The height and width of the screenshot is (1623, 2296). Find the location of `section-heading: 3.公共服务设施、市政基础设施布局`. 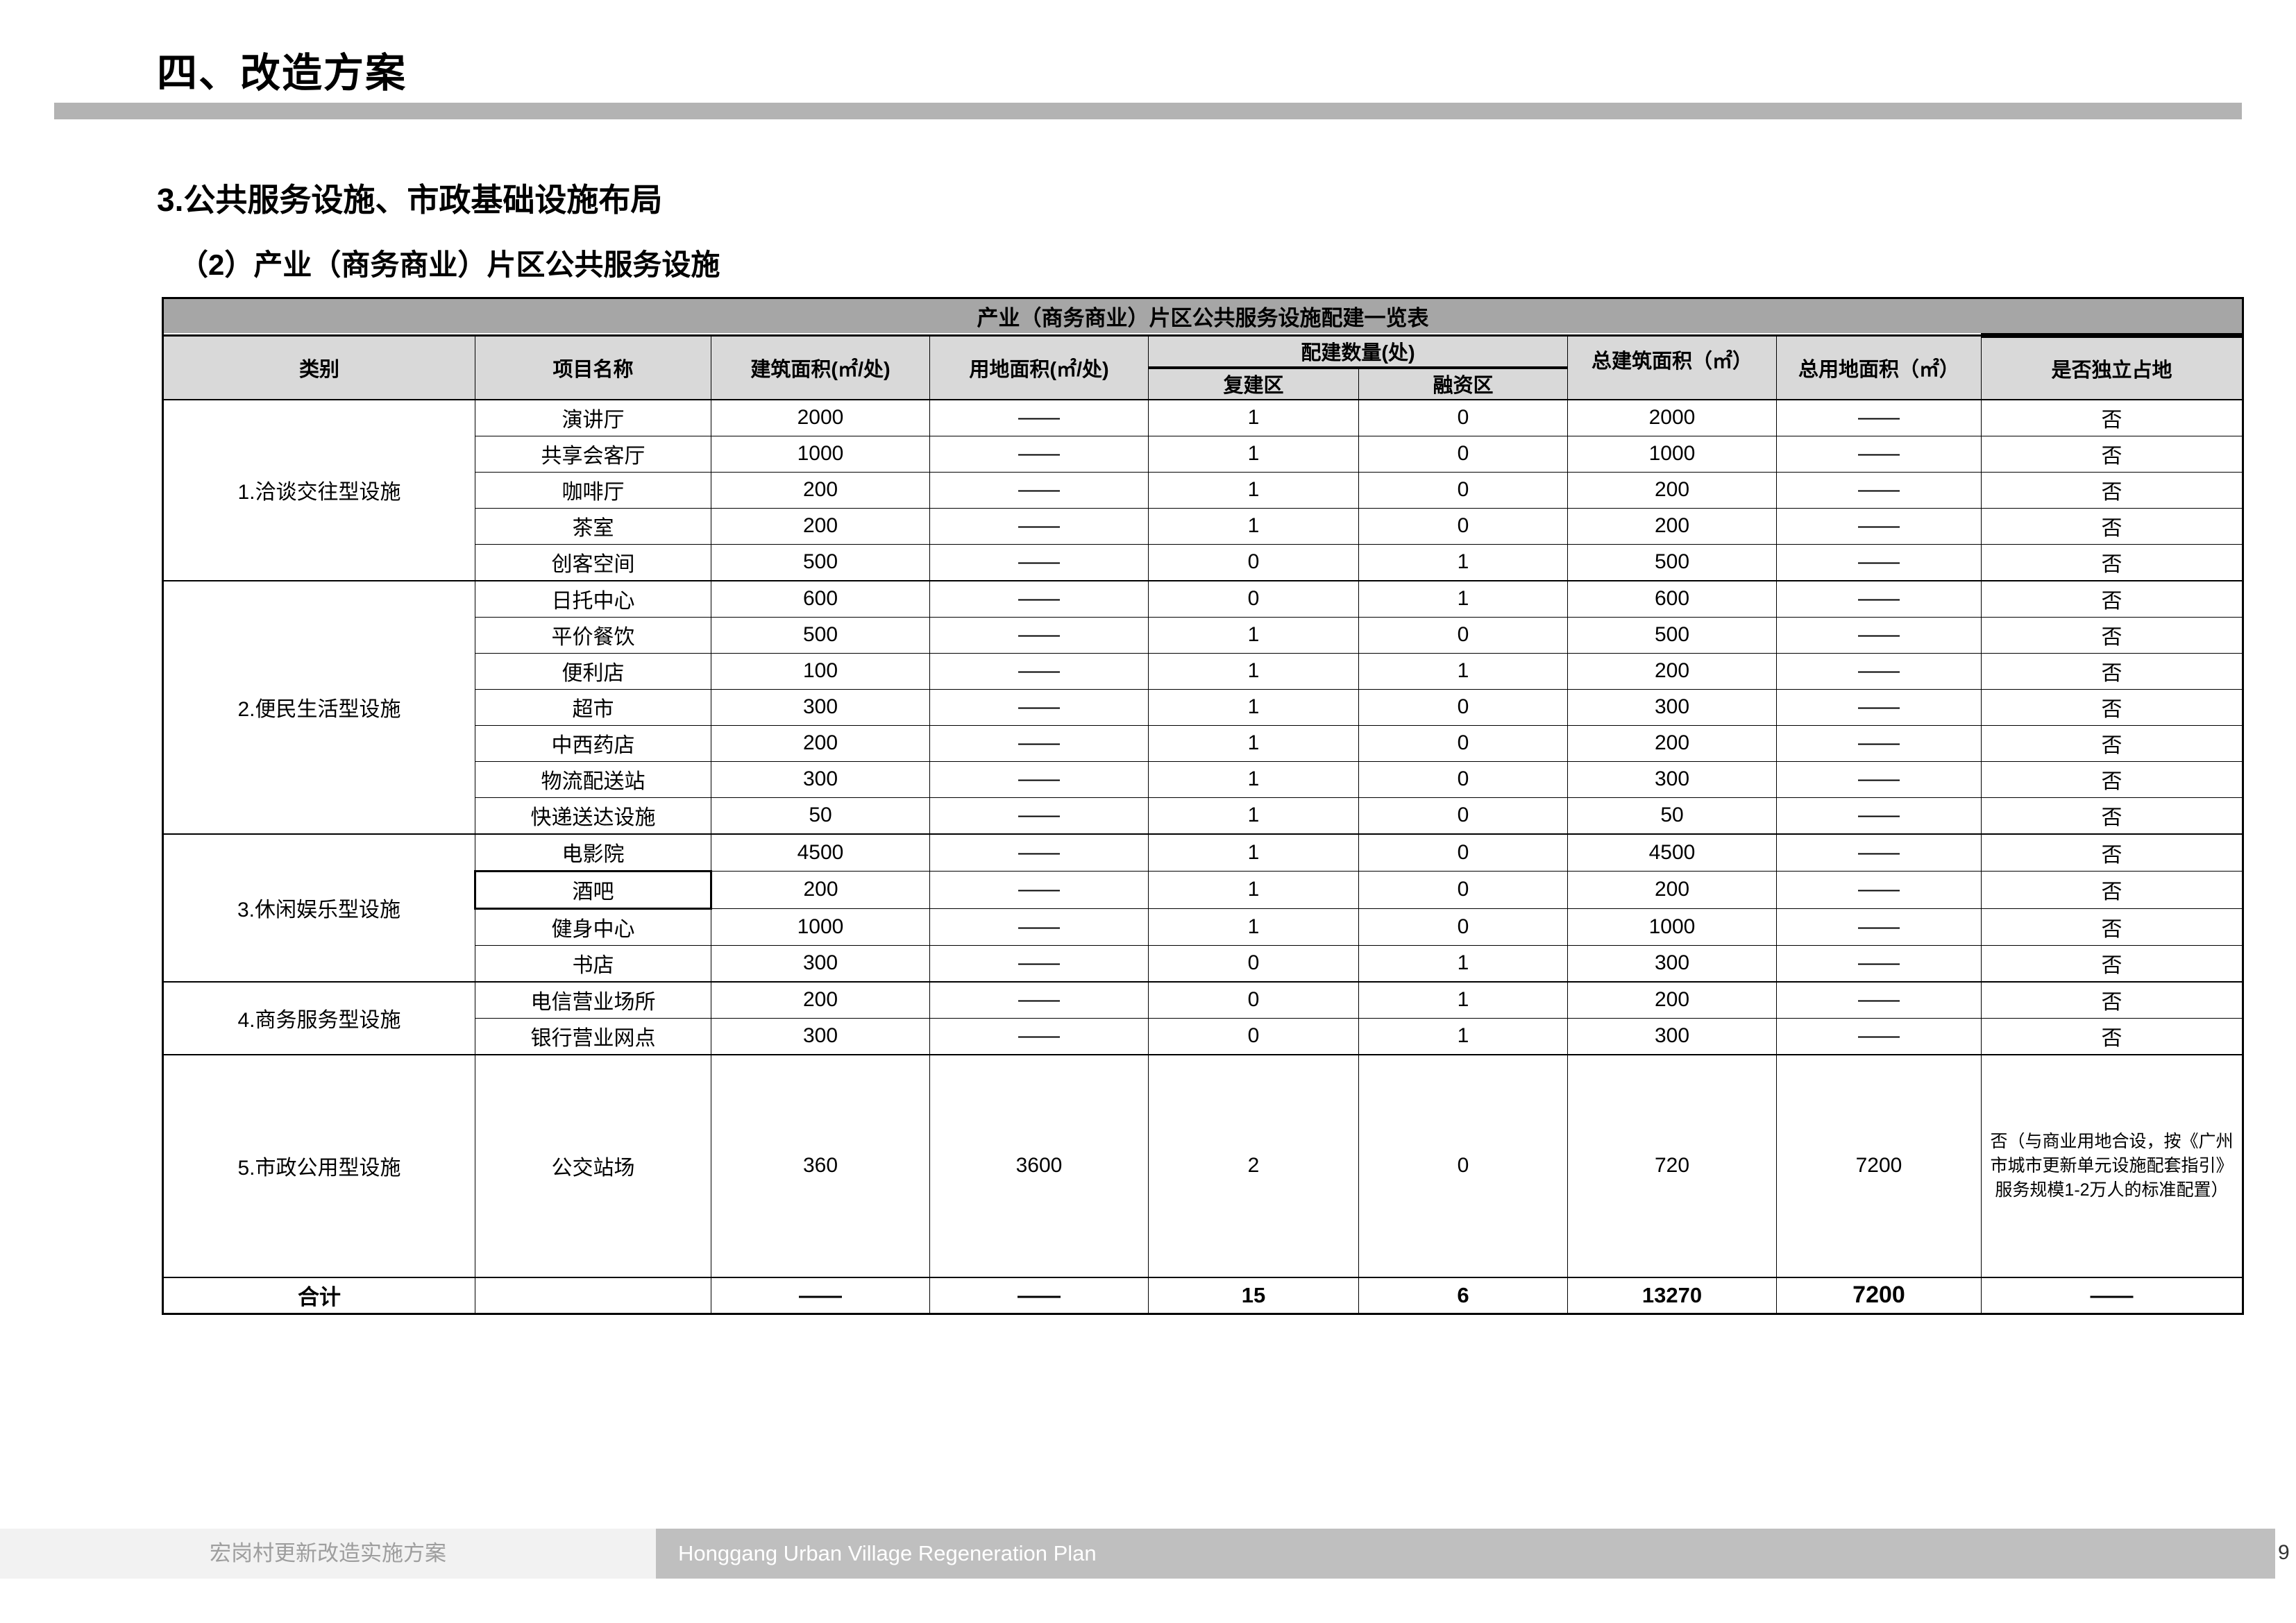

section-heading: 3.公共服务设施、市政基础设施布局 is located at coordinates (410, 200).